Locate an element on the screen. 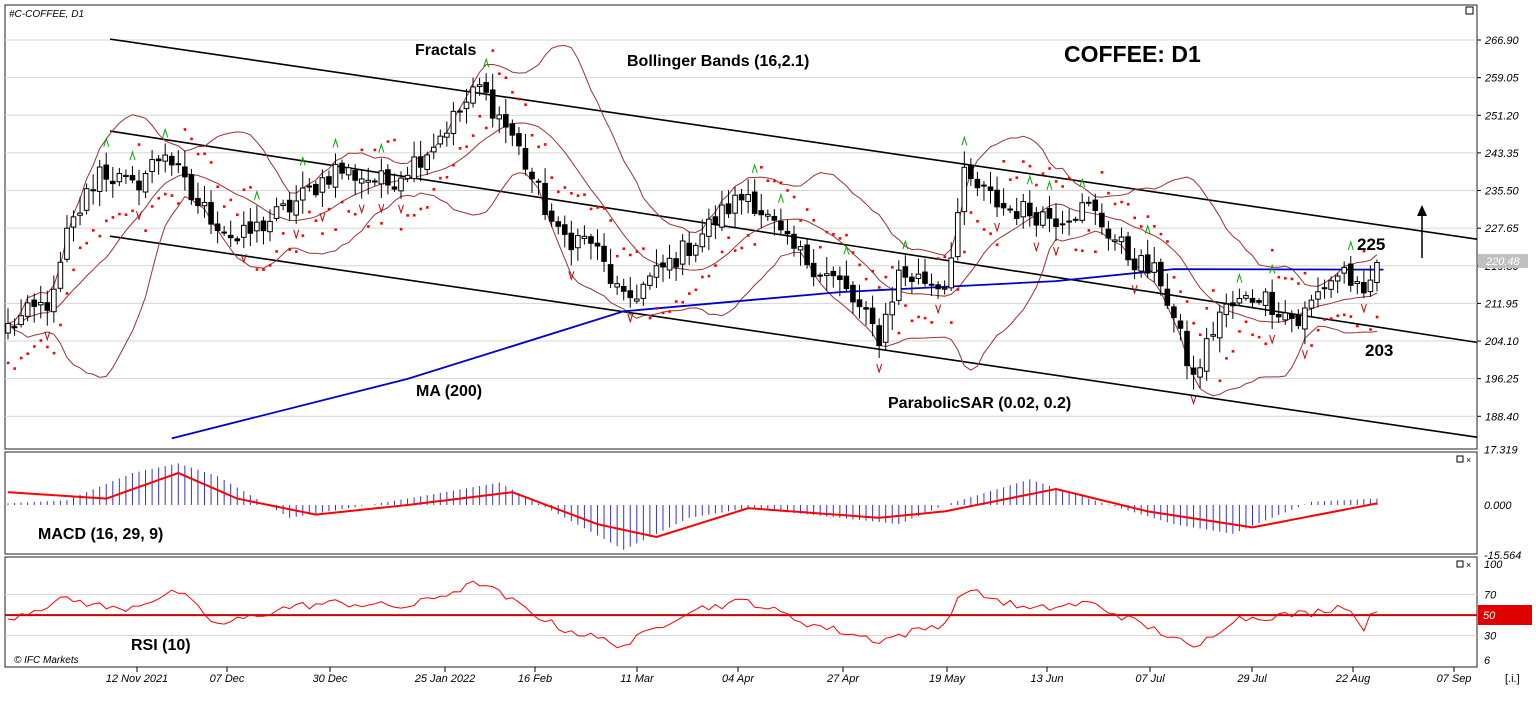 This screenshot has height=716, width=1536. date-tick-label: 25 Jan 2022 is located at coordinates (445, 679).